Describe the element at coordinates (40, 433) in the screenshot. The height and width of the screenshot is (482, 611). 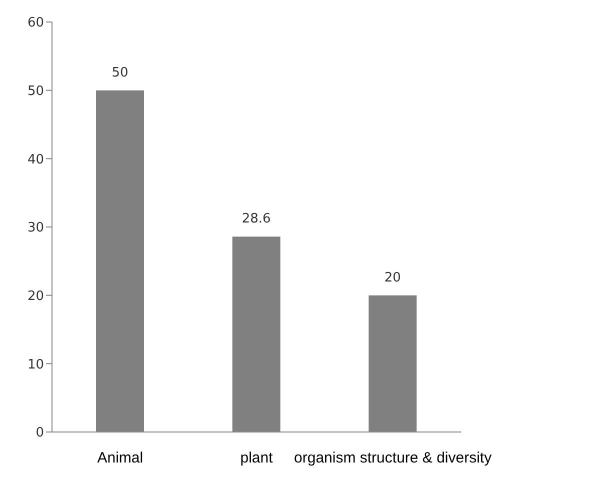
I see `y-tick-label: 0` at that location.